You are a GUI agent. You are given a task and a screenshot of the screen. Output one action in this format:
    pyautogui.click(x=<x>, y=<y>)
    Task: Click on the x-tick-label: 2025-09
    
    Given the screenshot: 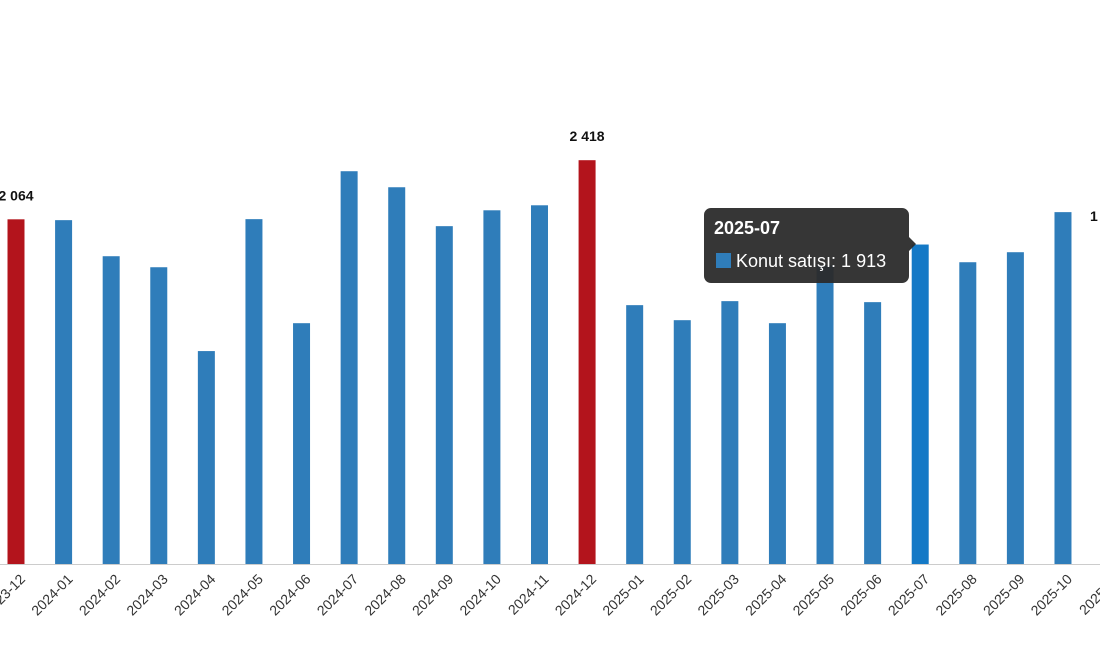 What is the action you would take?
    pyautogui.click(x=1004, y=595)
    